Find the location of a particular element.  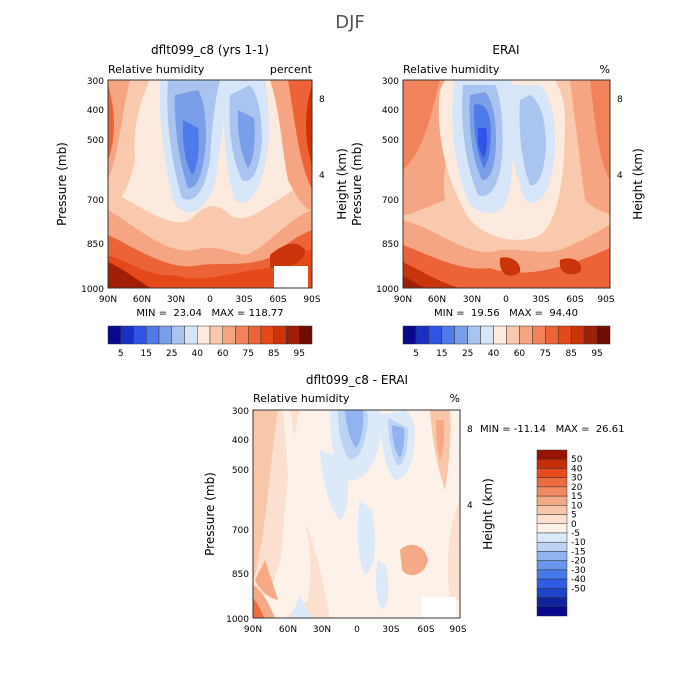

colorbar-label: -20 is located at coordinates (578, 562).